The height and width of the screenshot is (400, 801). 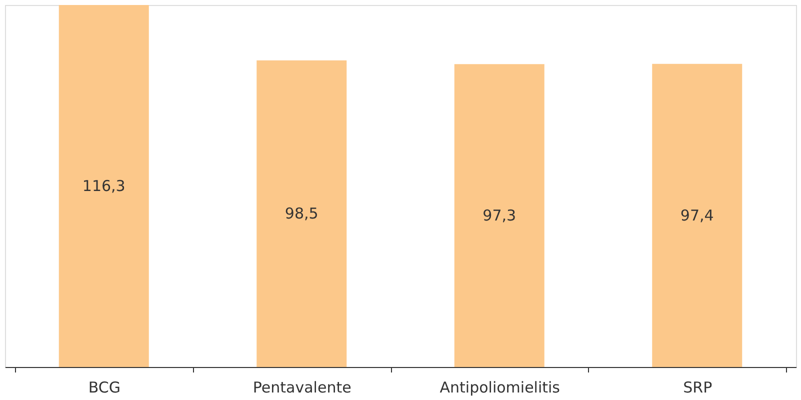 I want to click on data-label: 116,3, so click(x=104, y=186).